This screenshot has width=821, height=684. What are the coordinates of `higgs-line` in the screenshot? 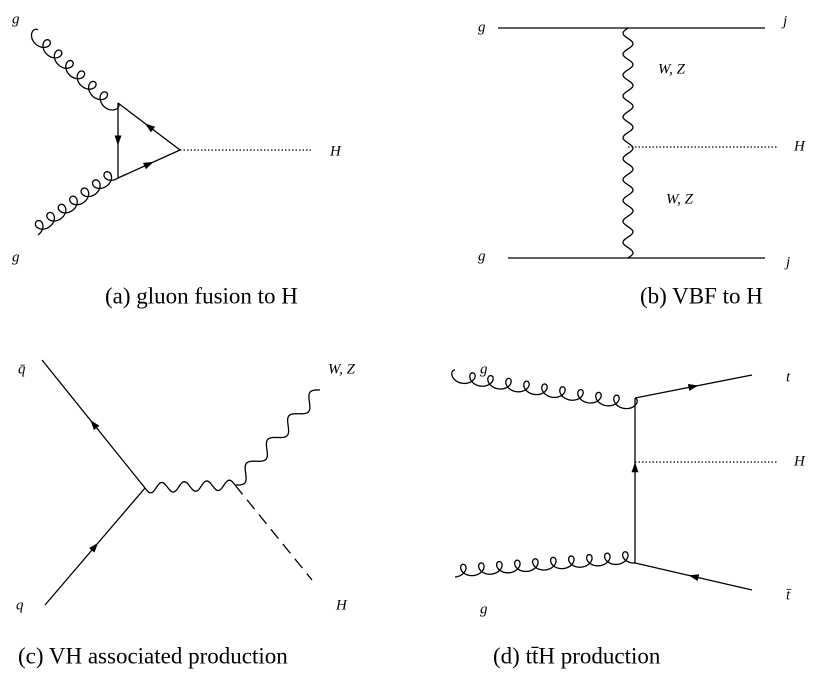 It's located at (273, 532).